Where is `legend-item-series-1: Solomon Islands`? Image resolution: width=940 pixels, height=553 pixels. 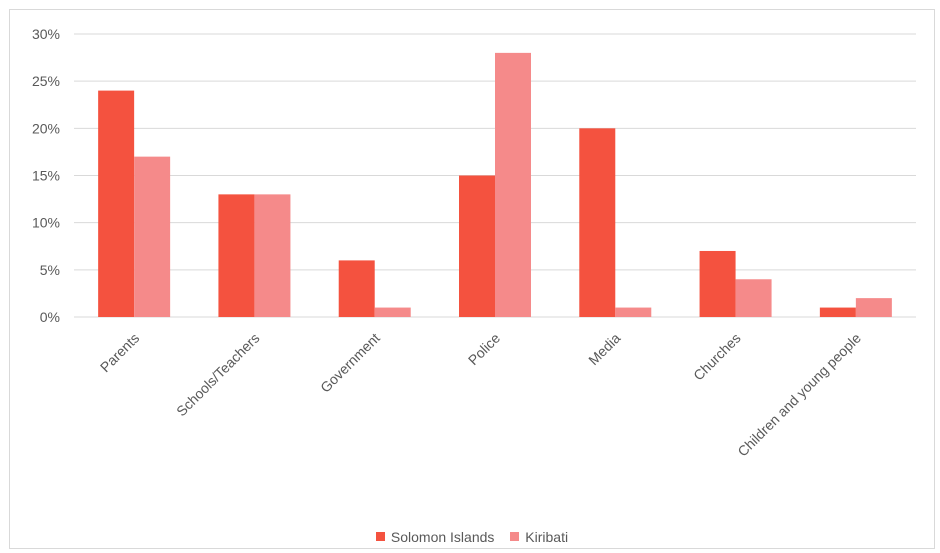 legend-item-series-1: Solomon Islands is located at coordinates (435, 536).